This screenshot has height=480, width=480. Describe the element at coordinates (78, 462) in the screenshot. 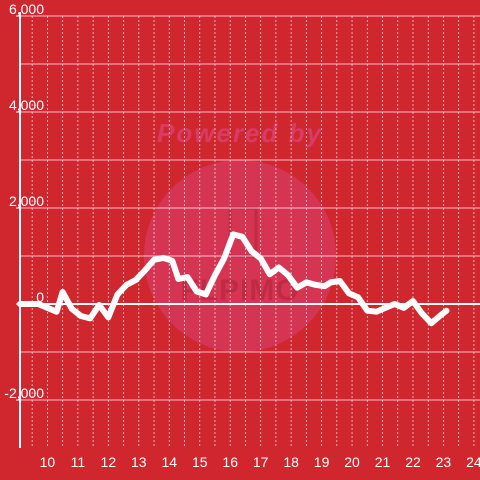

I see `x-tick-label: 11` at that location.